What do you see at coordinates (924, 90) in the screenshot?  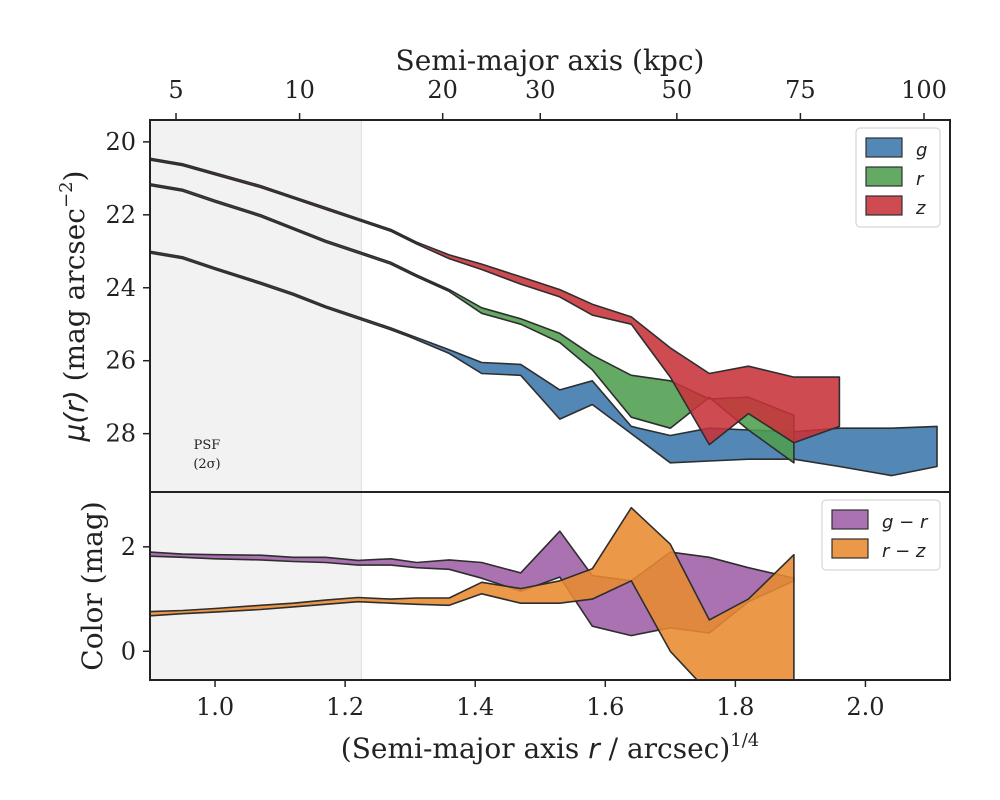 I see `top-tick-label: 100` at bounding box center [924, 90].